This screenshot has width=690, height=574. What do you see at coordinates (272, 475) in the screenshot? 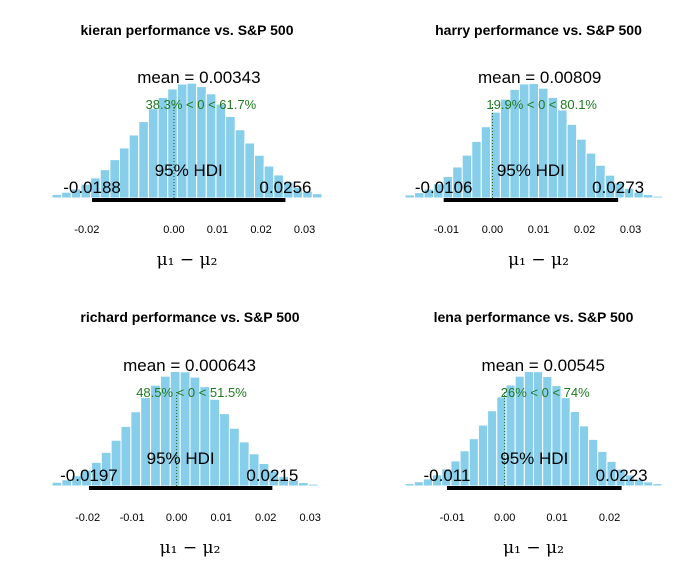
I see `hdi-high-label: 0.0215` at bounding box center [272, 475].